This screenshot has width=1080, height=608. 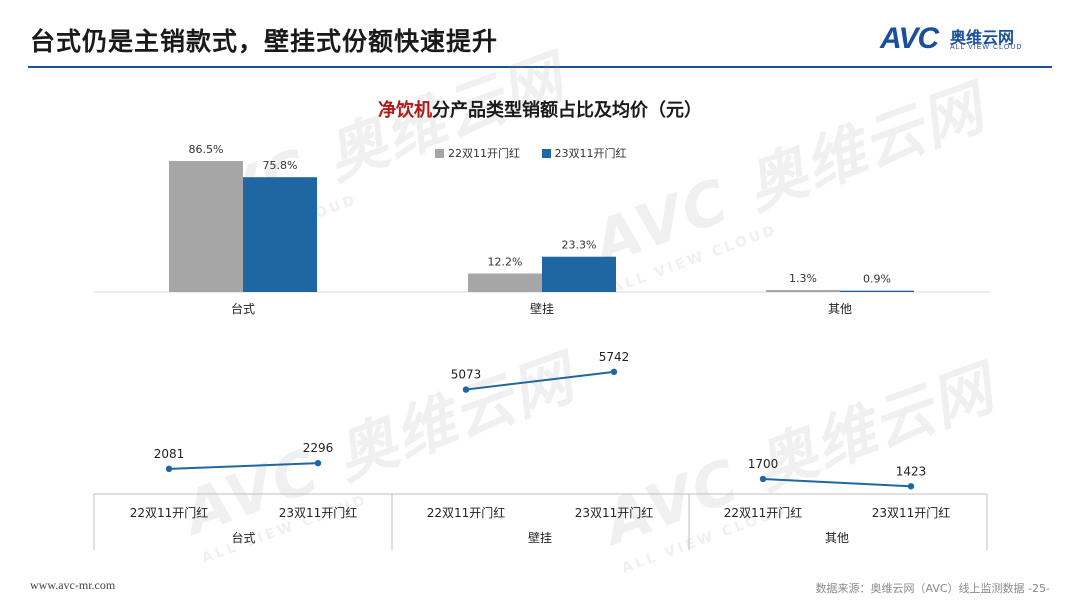 I want to click on line-data-label: 2081, so click(x=169, y=454).